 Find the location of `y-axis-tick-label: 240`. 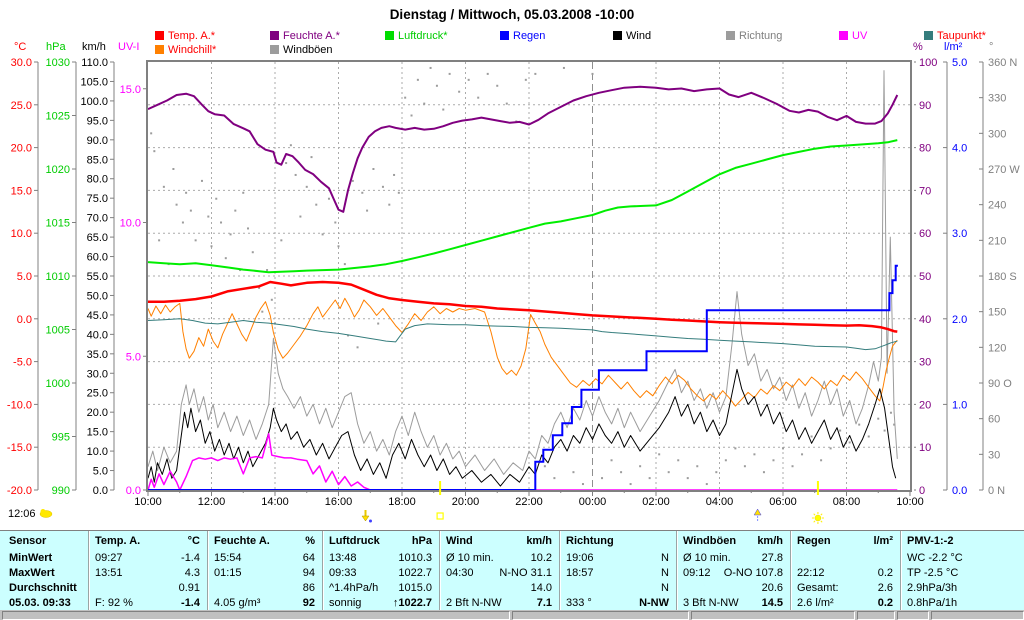

y-axis-tick-label: 240 is located at coordinates (997, 206).